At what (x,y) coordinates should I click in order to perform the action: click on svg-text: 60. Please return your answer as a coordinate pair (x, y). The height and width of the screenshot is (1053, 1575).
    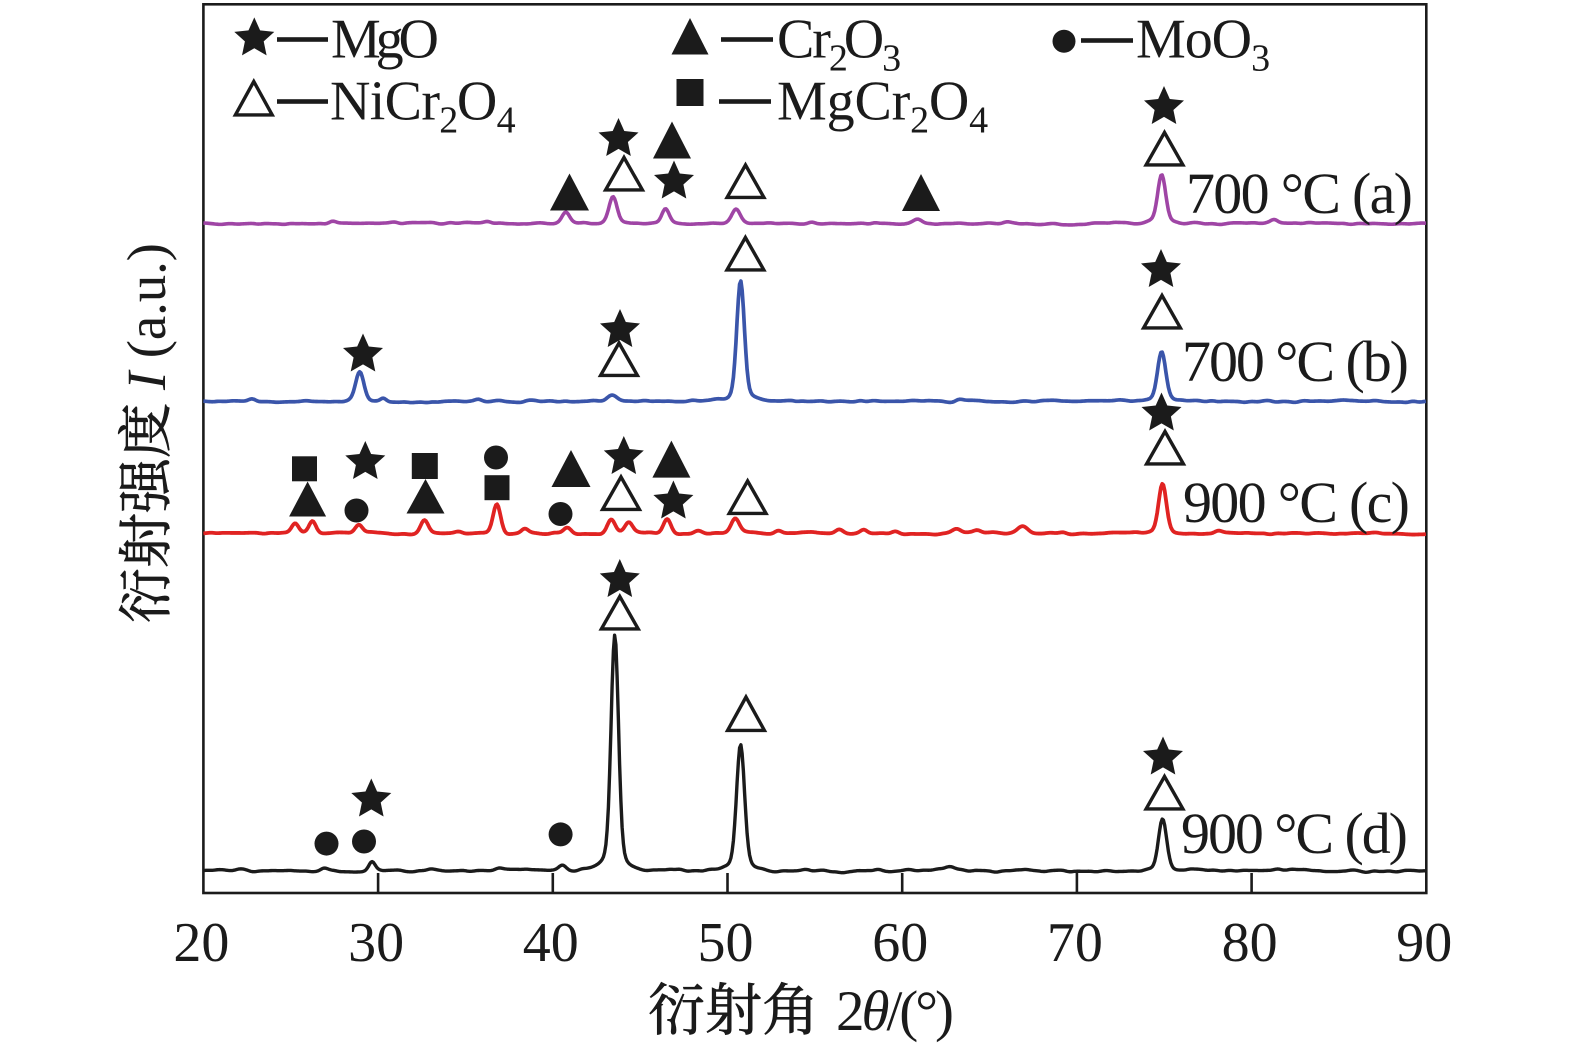
    Looking at the image, I should click on (900, 943).